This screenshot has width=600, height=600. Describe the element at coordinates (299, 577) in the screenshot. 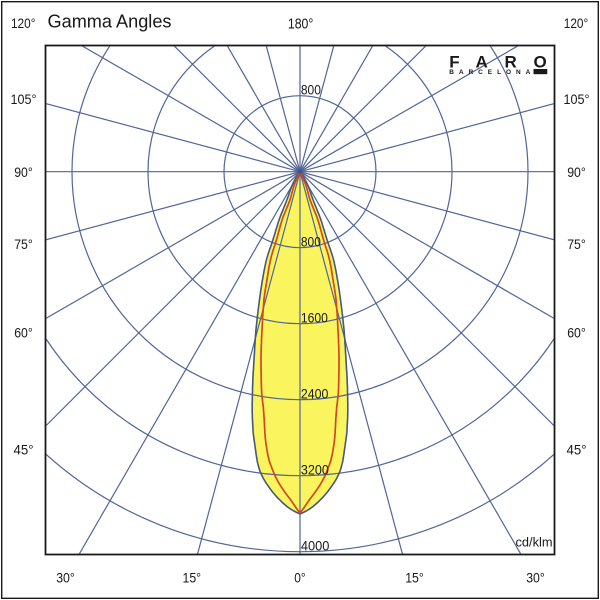

I see `svg-text: 0°` at that location.